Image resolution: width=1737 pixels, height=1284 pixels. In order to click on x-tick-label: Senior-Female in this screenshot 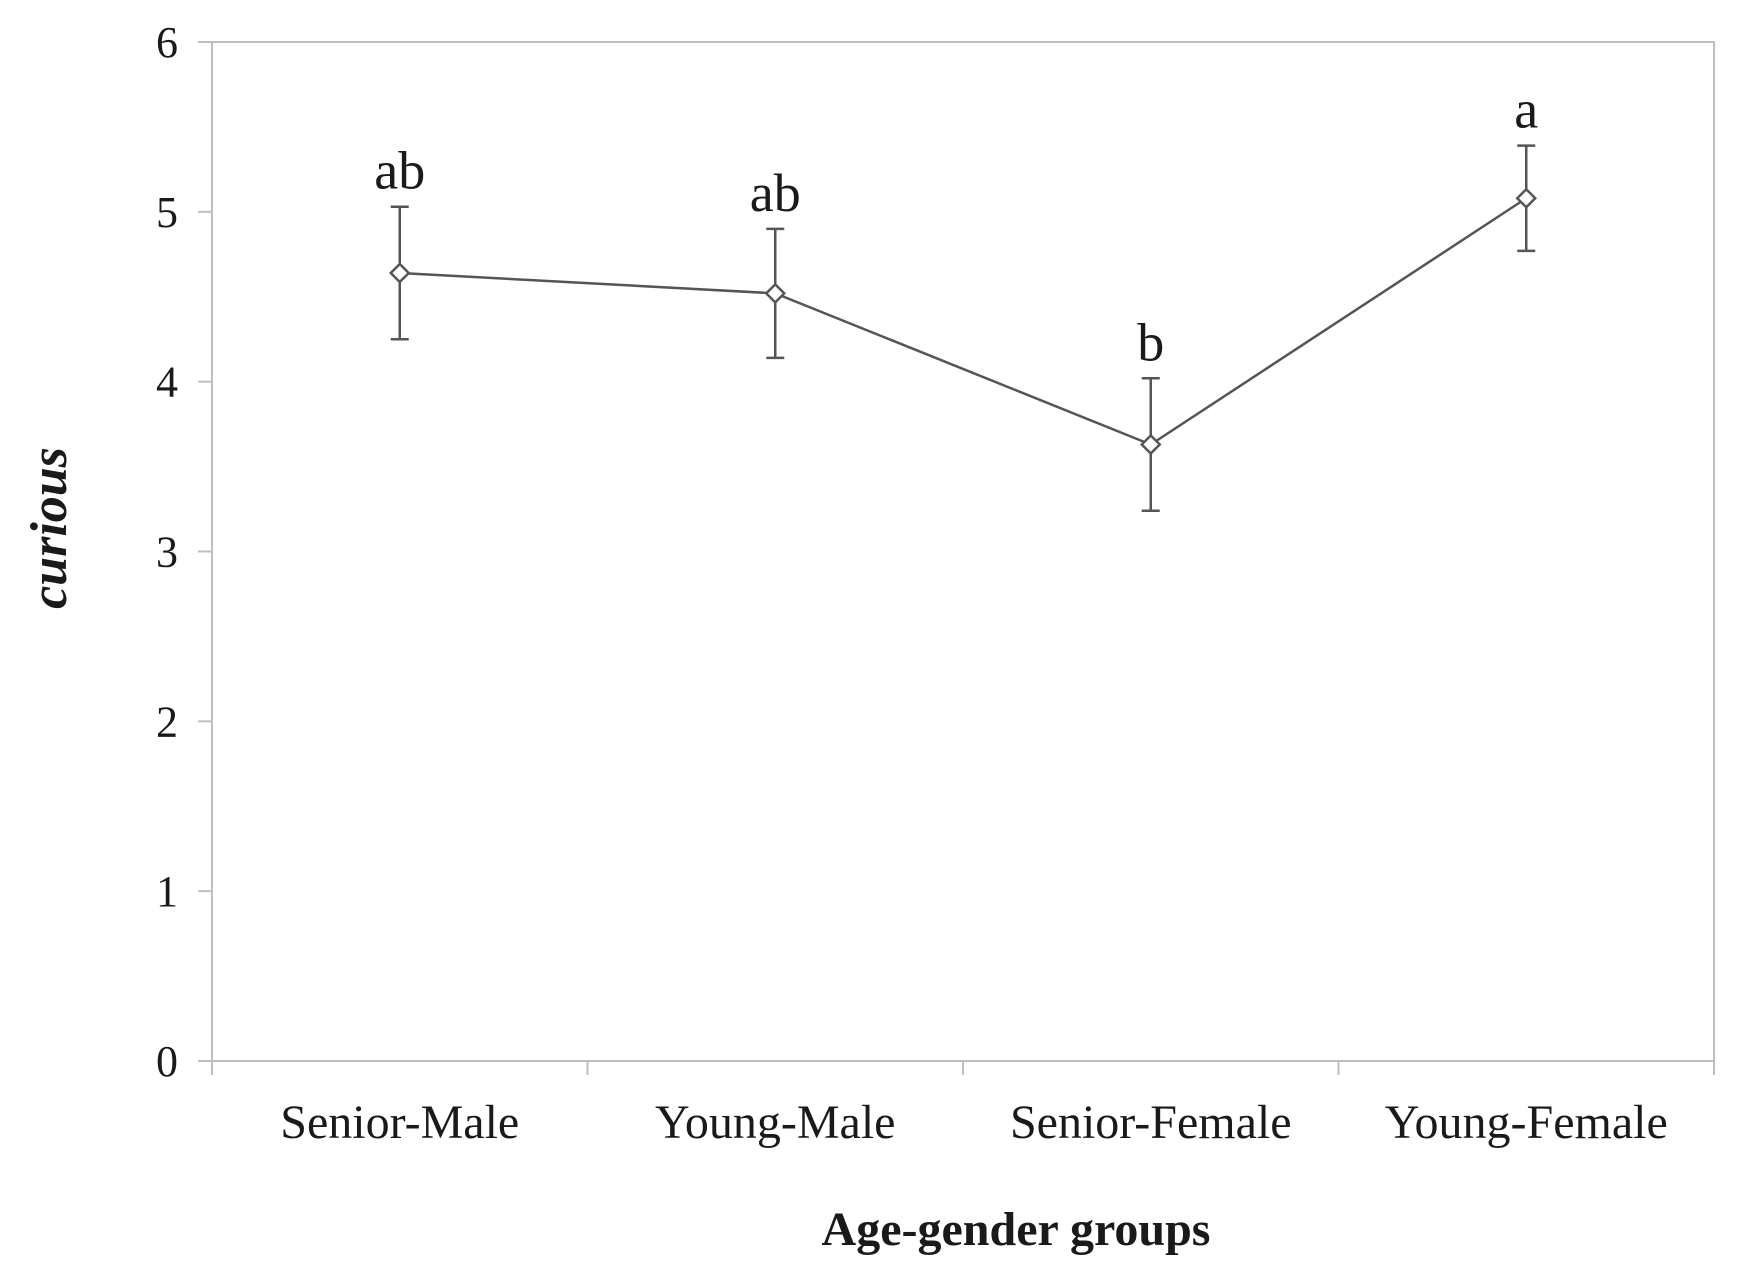, I will do `click(1151, 1122)`.